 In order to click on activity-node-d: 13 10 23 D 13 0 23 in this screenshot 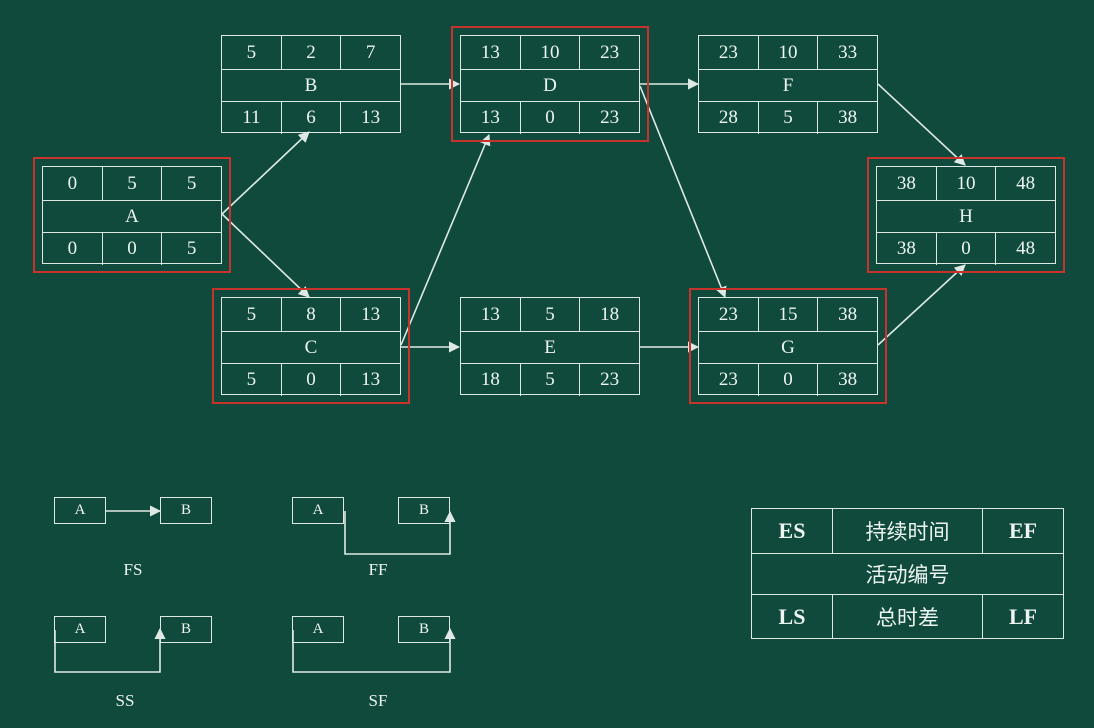, I will do `click(550, 84)`.